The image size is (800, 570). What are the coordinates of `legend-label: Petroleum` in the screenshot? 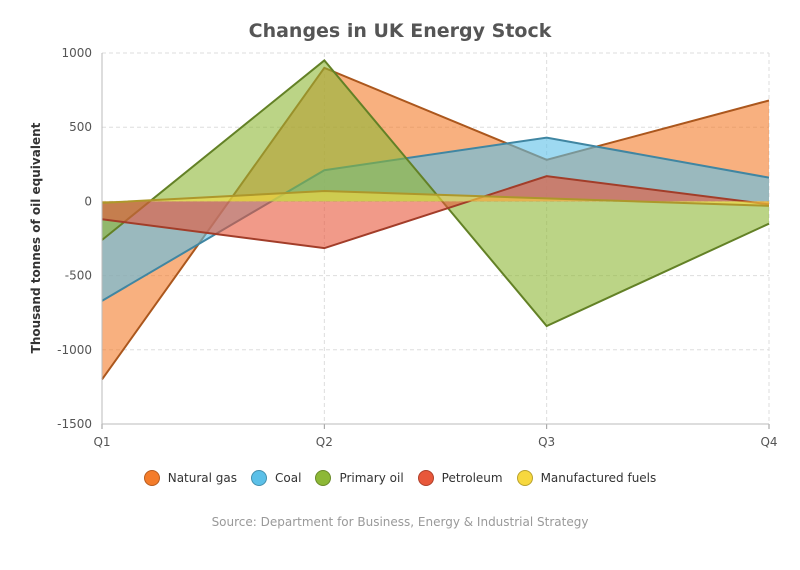 It's located at (472, 478).